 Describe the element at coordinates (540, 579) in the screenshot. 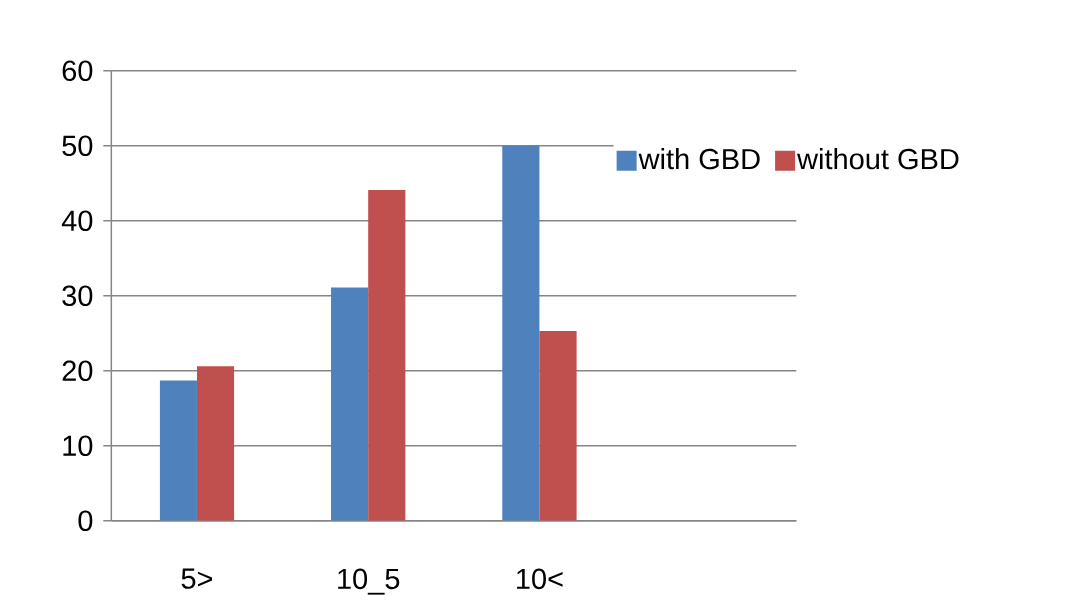

I see `x-tick-label: 10<` at that location.